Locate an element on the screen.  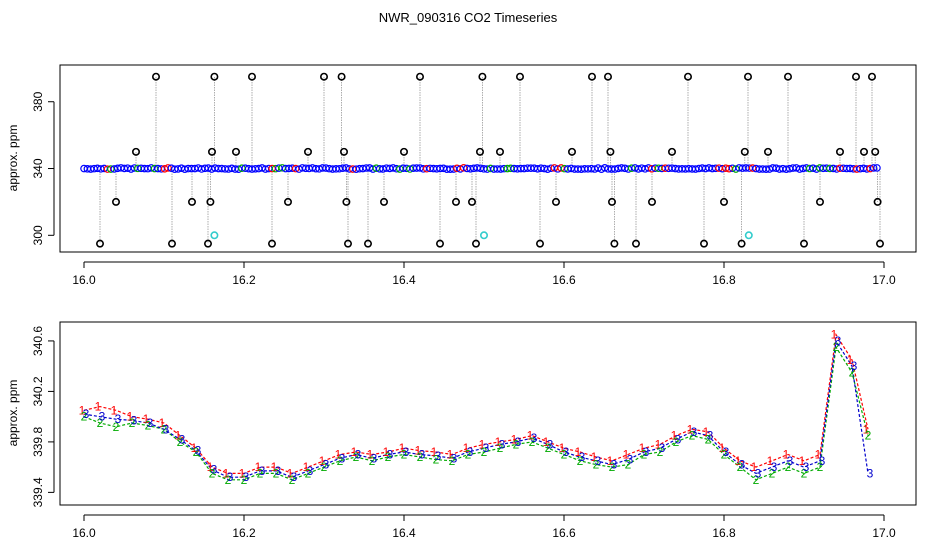
bottom-y-tick-label: 340.2 is located at coordinates (38, 391).